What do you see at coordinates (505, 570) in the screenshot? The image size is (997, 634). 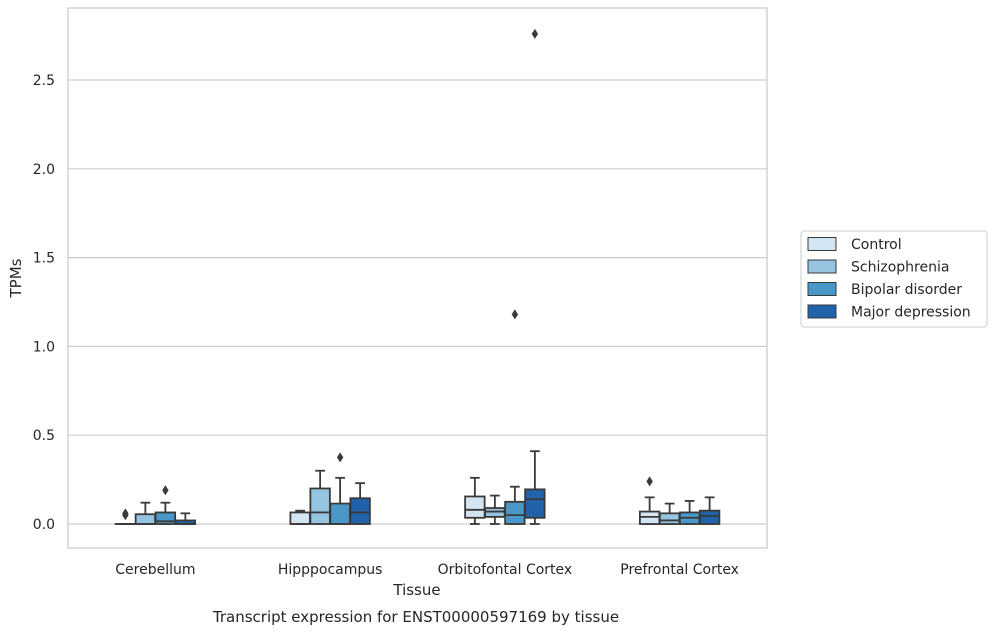 I see `x-tick-label: Orbitofontal Cortex` at bounding box center [505, 570].